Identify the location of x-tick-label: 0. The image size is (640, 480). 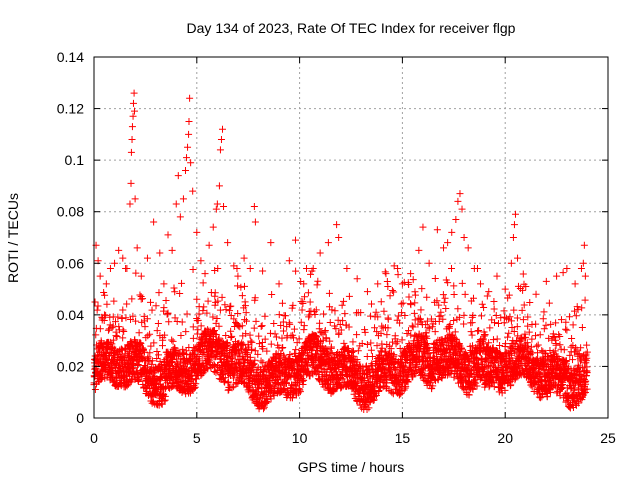
(94, 438).